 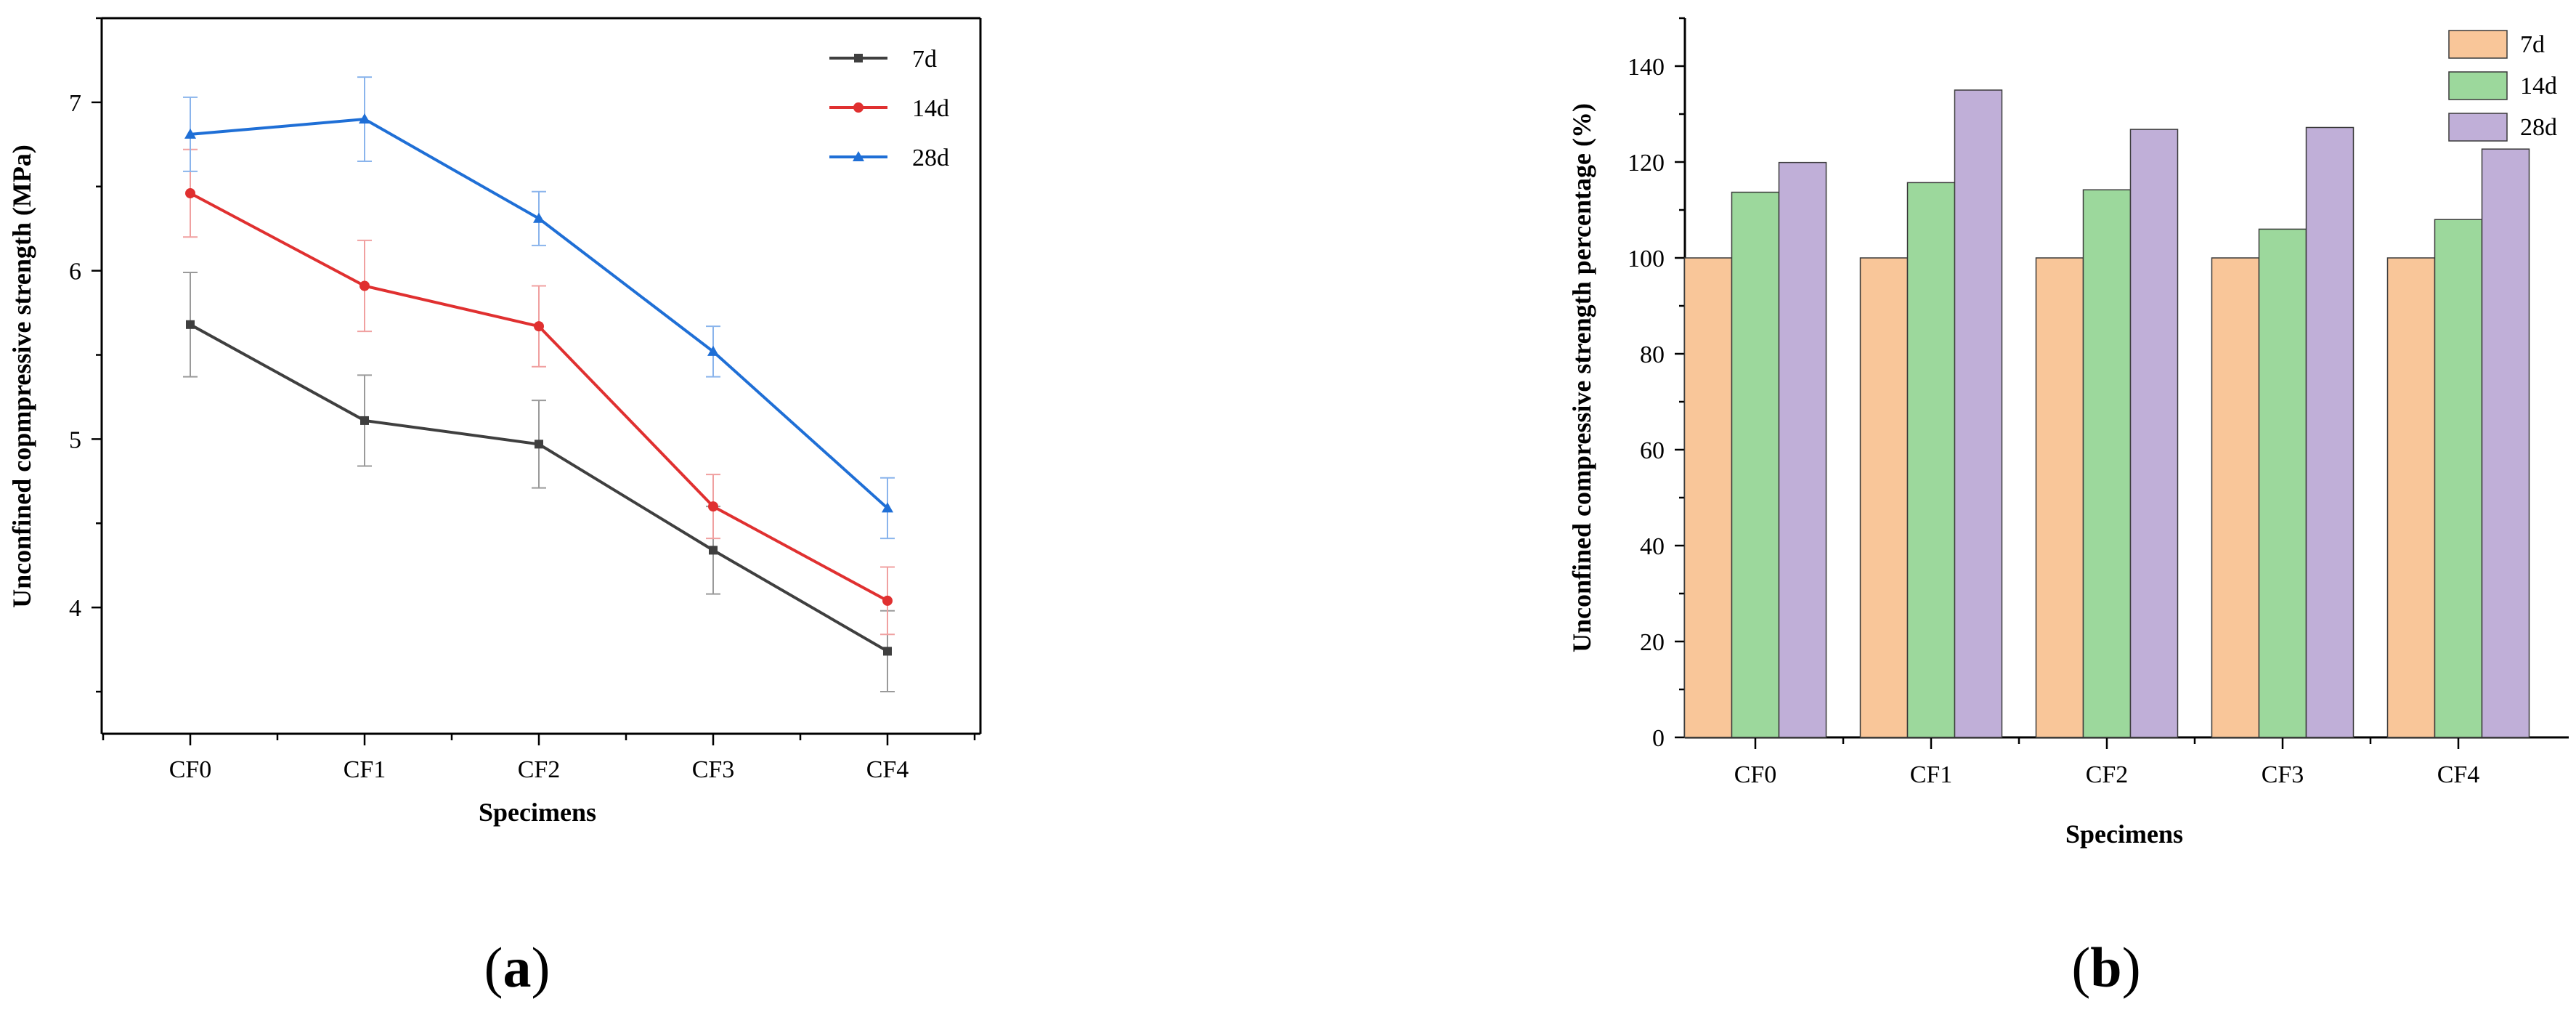 What do you see at coordinates (365, 770) in the screenshot?
I see `x-tick-label-a: CF1` at bounding box center [365, 770].